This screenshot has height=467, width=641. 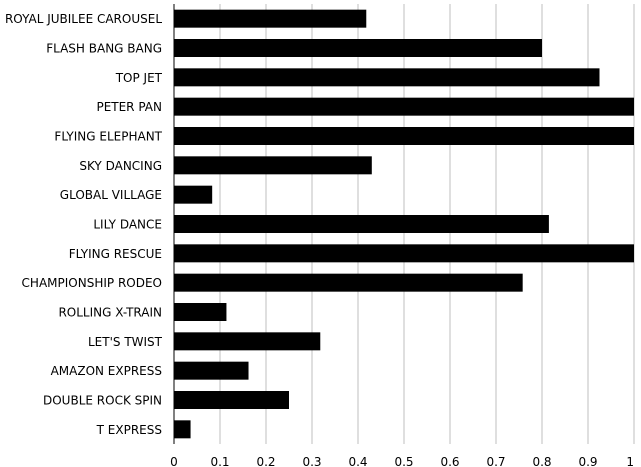 What do you see at coordinates (357, 461) in the screenshot?
I see `x-tick-label: 0.4` at bounding box center [357, 461].